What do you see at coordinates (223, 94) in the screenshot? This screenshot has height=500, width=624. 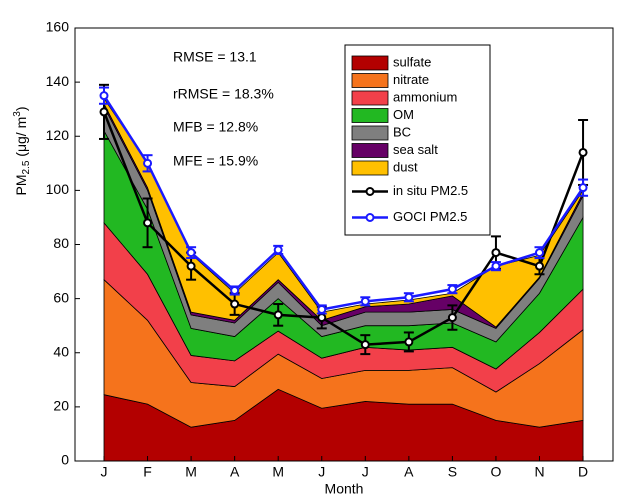 I see `annotation: rRMSE = 18.3%` at bounding box center [223, 94].